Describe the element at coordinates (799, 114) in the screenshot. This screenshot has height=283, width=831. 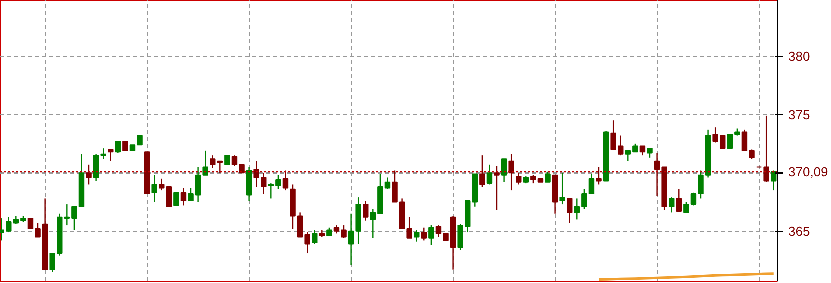
I see `y-tick-label: 375` at that location.